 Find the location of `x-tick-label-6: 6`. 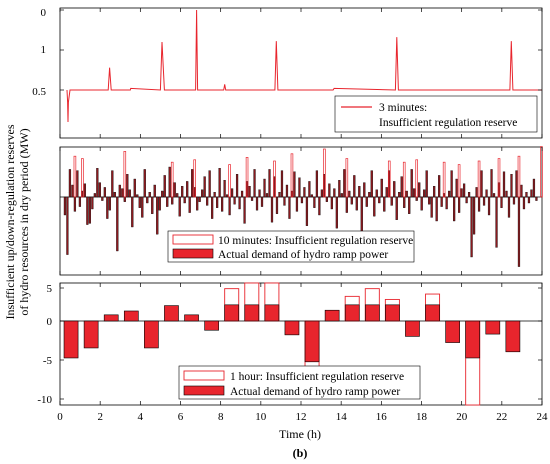

x-tick-label-6: 6 is located at coordinates (181, 417).